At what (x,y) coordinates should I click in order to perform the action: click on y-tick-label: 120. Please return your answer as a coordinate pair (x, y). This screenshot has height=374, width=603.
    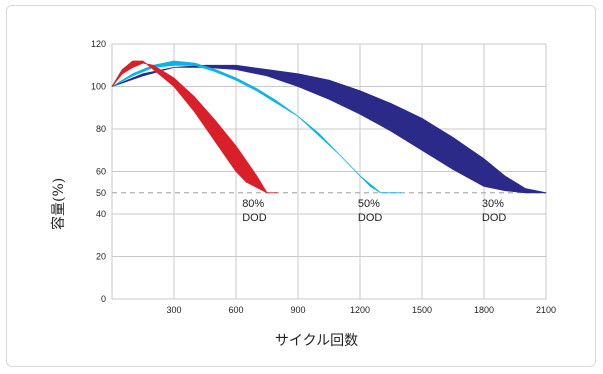
    Looking at the image, I should click on (98, 44).